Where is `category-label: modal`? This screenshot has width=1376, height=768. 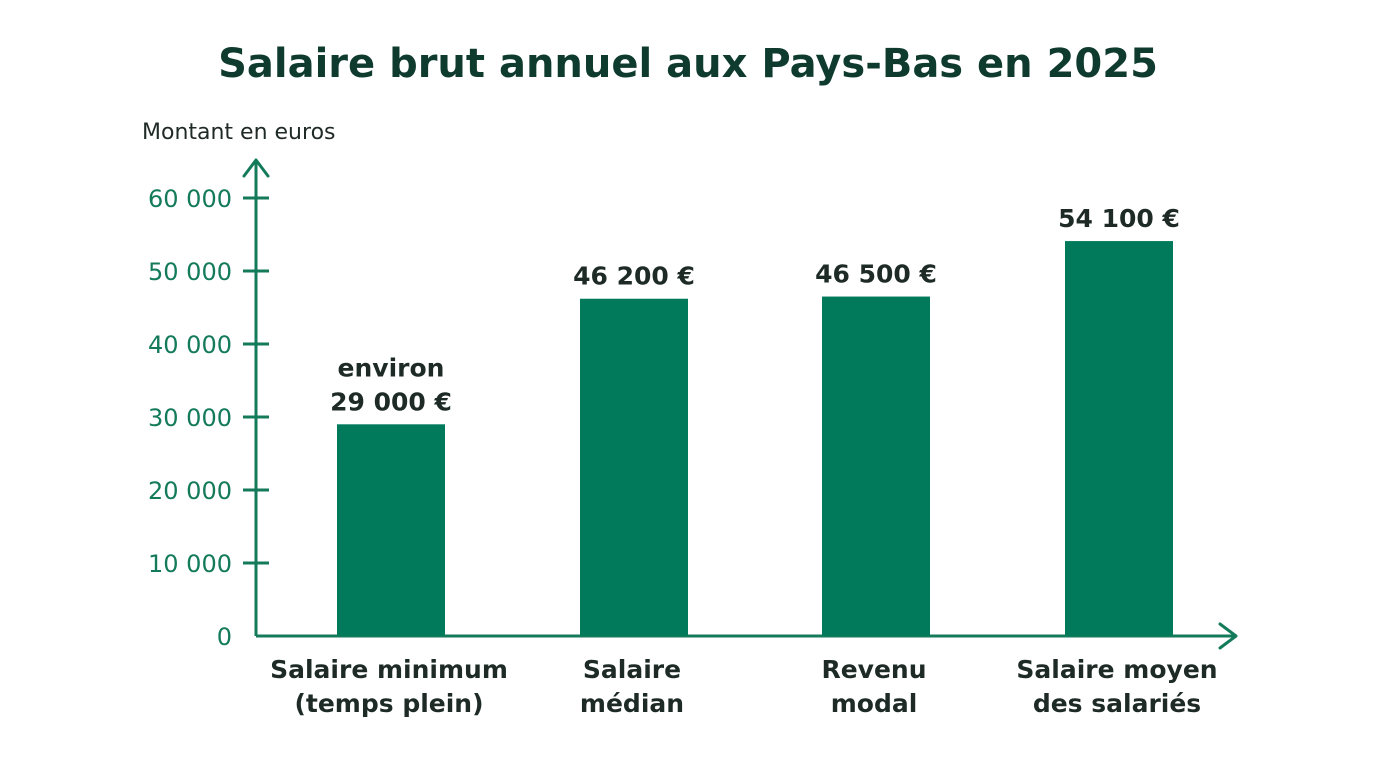 category-label: modal is located at coordinates (874, 703).